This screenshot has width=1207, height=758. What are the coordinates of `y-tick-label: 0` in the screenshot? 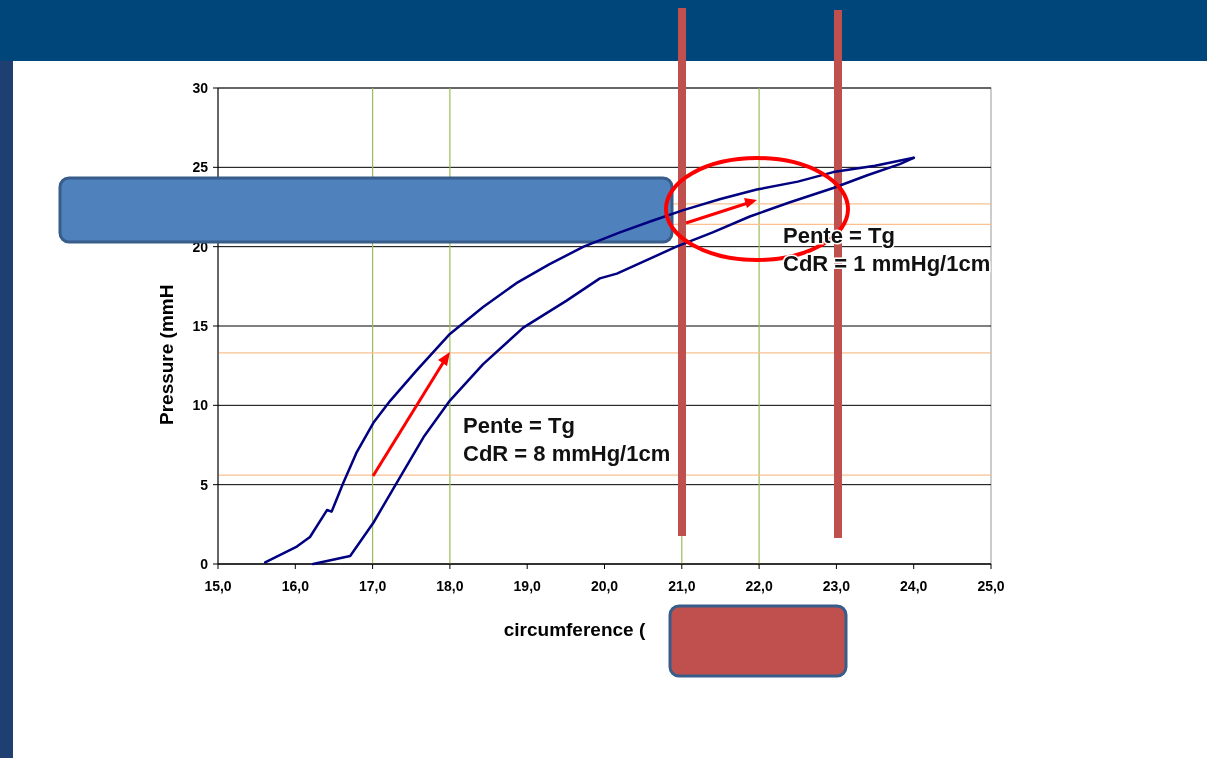 It's located at (204, 564).